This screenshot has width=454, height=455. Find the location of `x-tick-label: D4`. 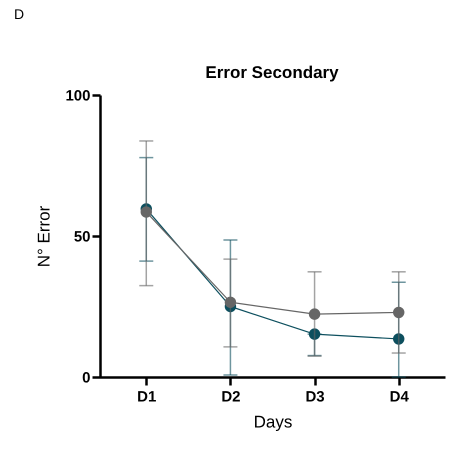

x-tick-label: D4 is located at coordinates (400, 397).